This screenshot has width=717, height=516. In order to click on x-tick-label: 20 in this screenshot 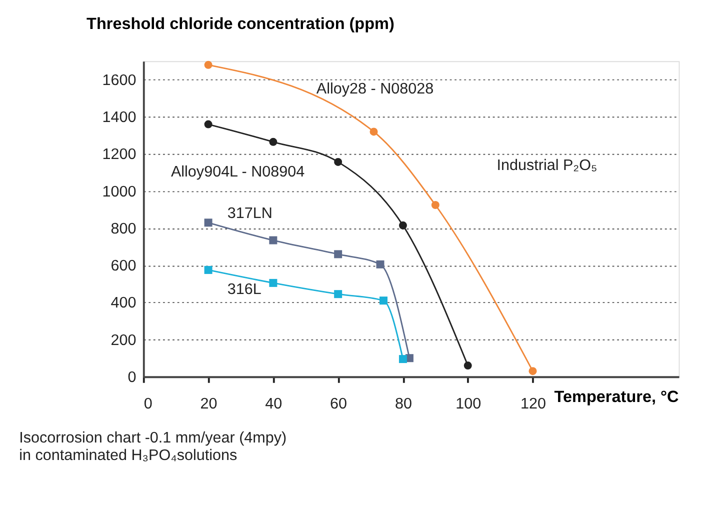, I will do `click(209, 404)`.